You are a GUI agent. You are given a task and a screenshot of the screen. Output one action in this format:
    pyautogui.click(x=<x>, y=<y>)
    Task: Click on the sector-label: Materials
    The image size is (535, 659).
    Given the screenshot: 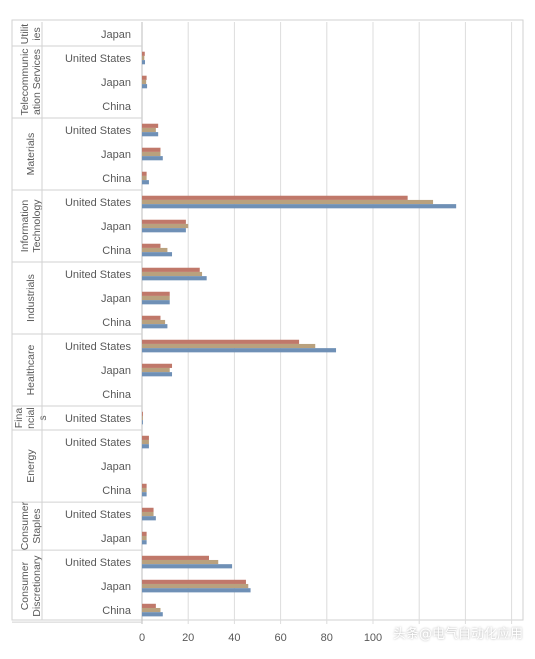 What is the action you would take?
    pyautogui.click(x=31, y=154)
    